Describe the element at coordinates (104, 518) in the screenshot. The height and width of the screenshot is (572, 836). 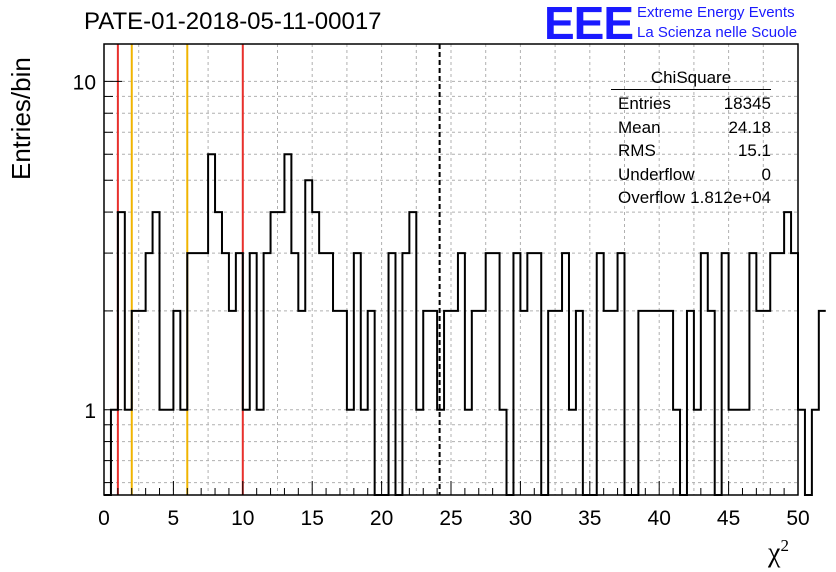
I see `x-tick-label: 0` at that location.